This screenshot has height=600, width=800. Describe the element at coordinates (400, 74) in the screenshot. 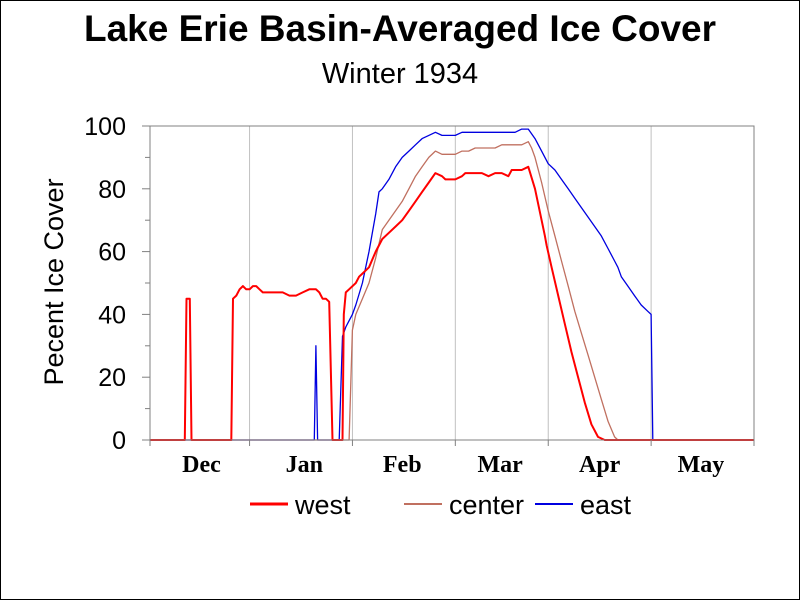

I see `chart-subtitle: Winter 1934` at that location.